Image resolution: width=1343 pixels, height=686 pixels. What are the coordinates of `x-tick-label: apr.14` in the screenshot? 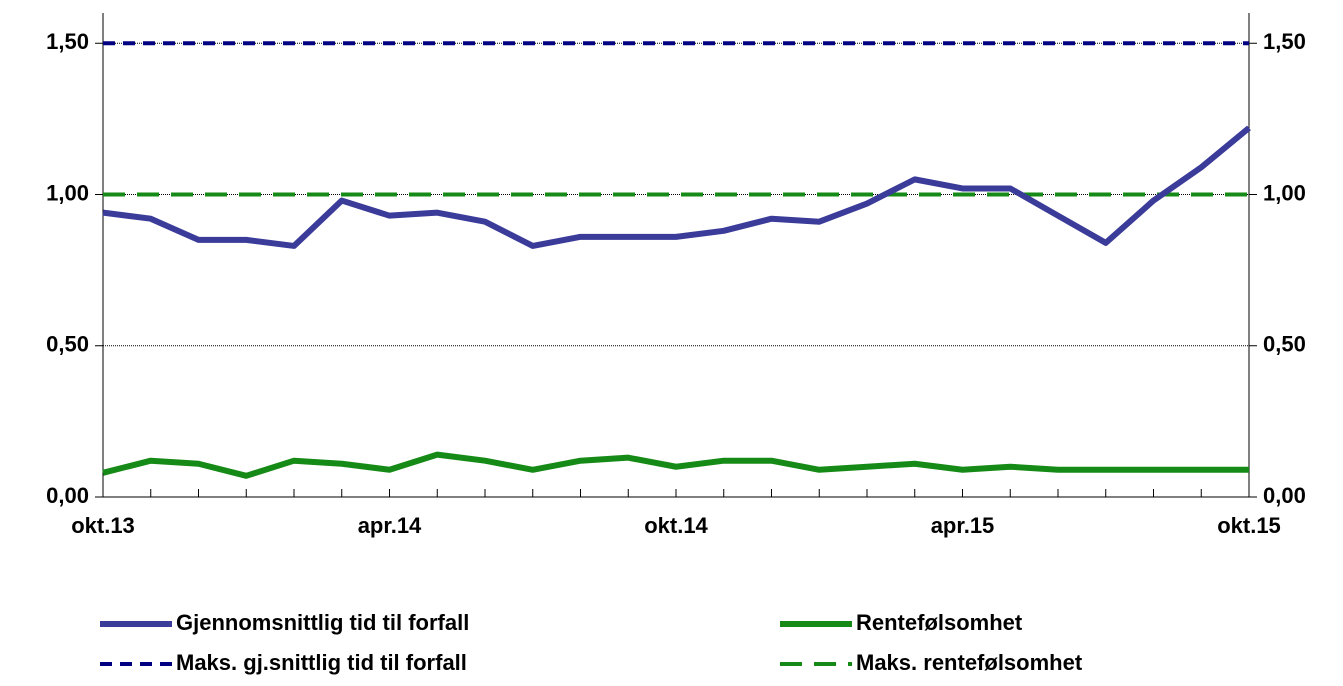 It's located at (390, 525).